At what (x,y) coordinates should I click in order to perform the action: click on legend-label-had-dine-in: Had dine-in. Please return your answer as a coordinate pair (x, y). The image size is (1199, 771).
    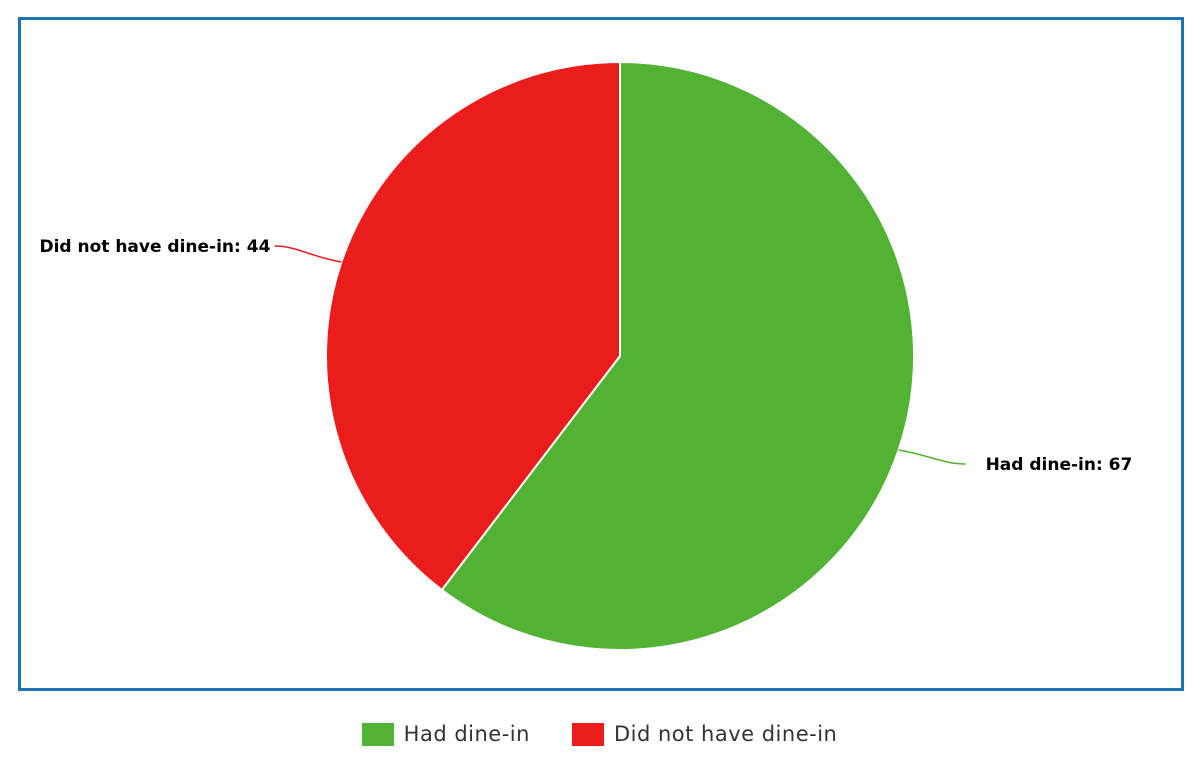
    Looking at the image, I should click on (466, 734).